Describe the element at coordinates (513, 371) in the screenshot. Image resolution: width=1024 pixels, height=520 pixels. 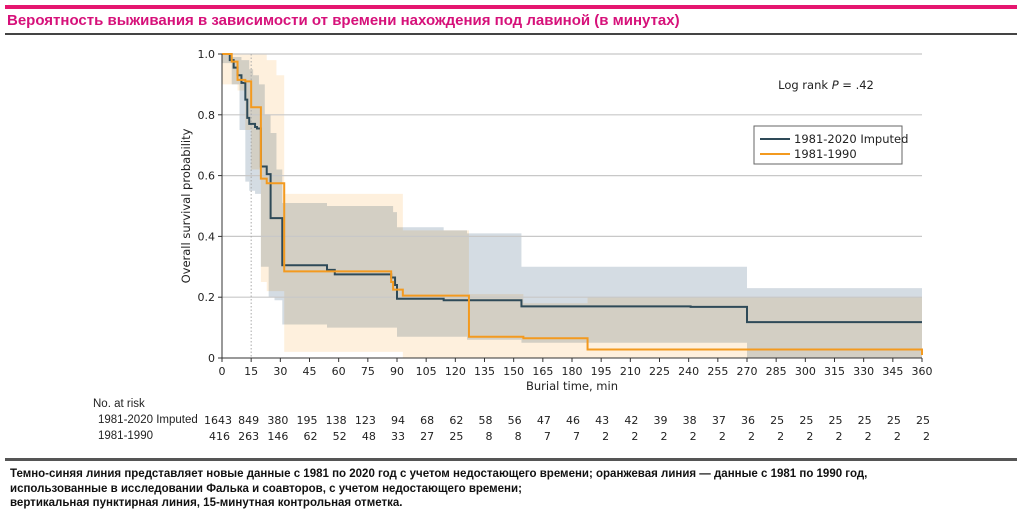
I see `x-tick-label: 150` at that location.